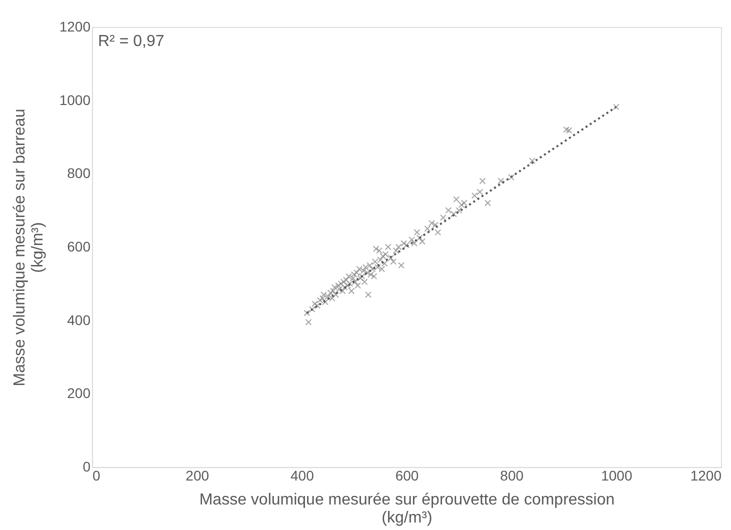 The width and height of the screenshot is (731, 530). Describe the element at coordinates (28, 247) in the screenshot. I see `y-axis-title: Masse volumique mesurée sur barreau (kg/m³)` at that location.